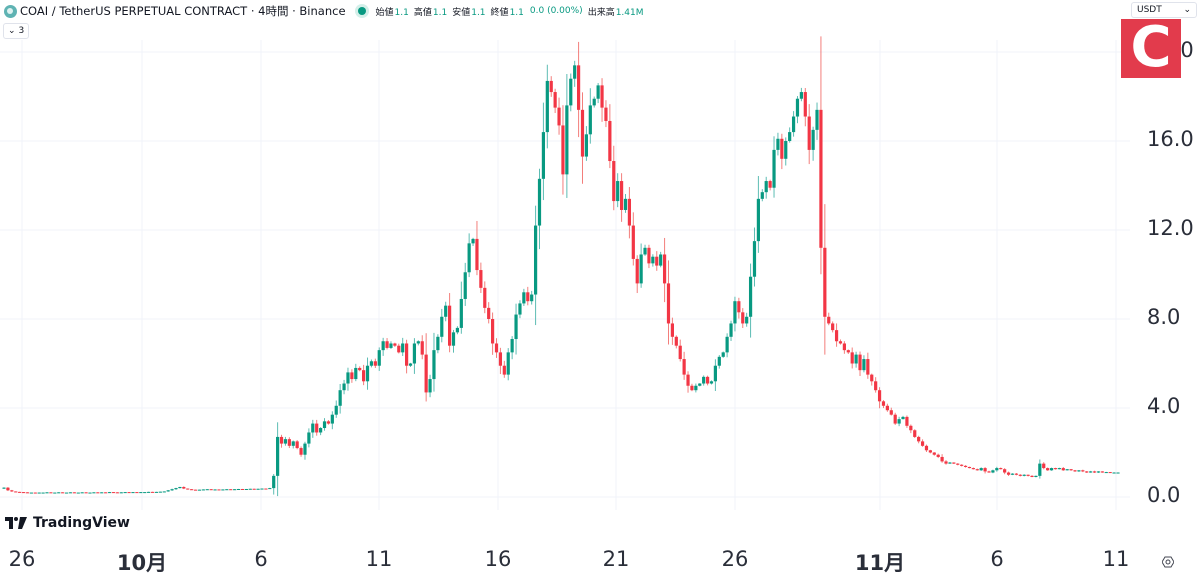 The image size is (1200, 585). I want to click on time-tick-label: 11月, so click(880, 563).